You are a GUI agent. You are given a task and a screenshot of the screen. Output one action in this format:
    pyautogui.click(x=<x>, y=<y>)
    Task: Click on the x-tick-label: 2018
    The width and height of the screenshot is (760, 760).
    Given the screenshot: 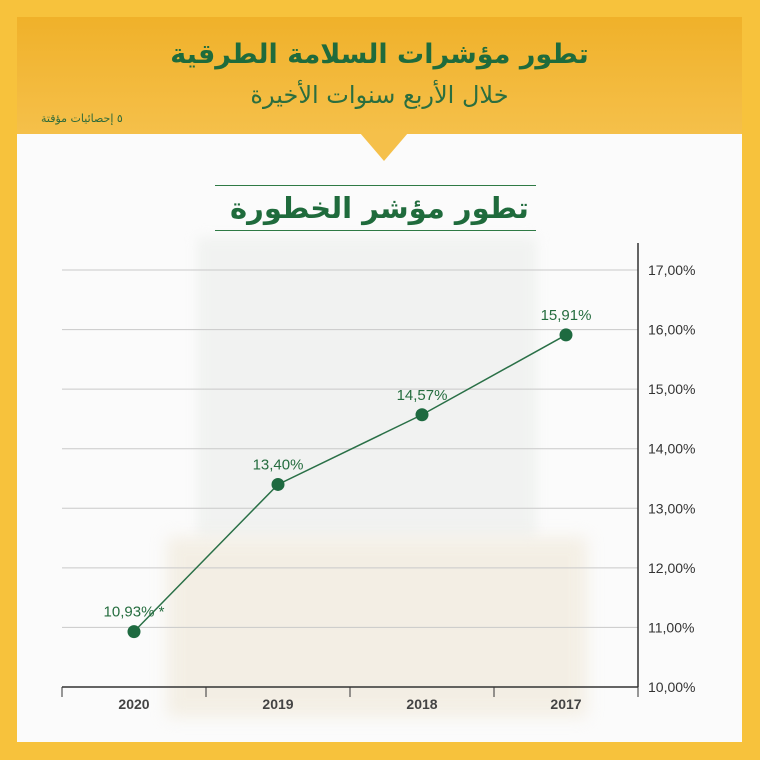 What is the action you would take?
    pyautogui.click(x=421, y=704)
    